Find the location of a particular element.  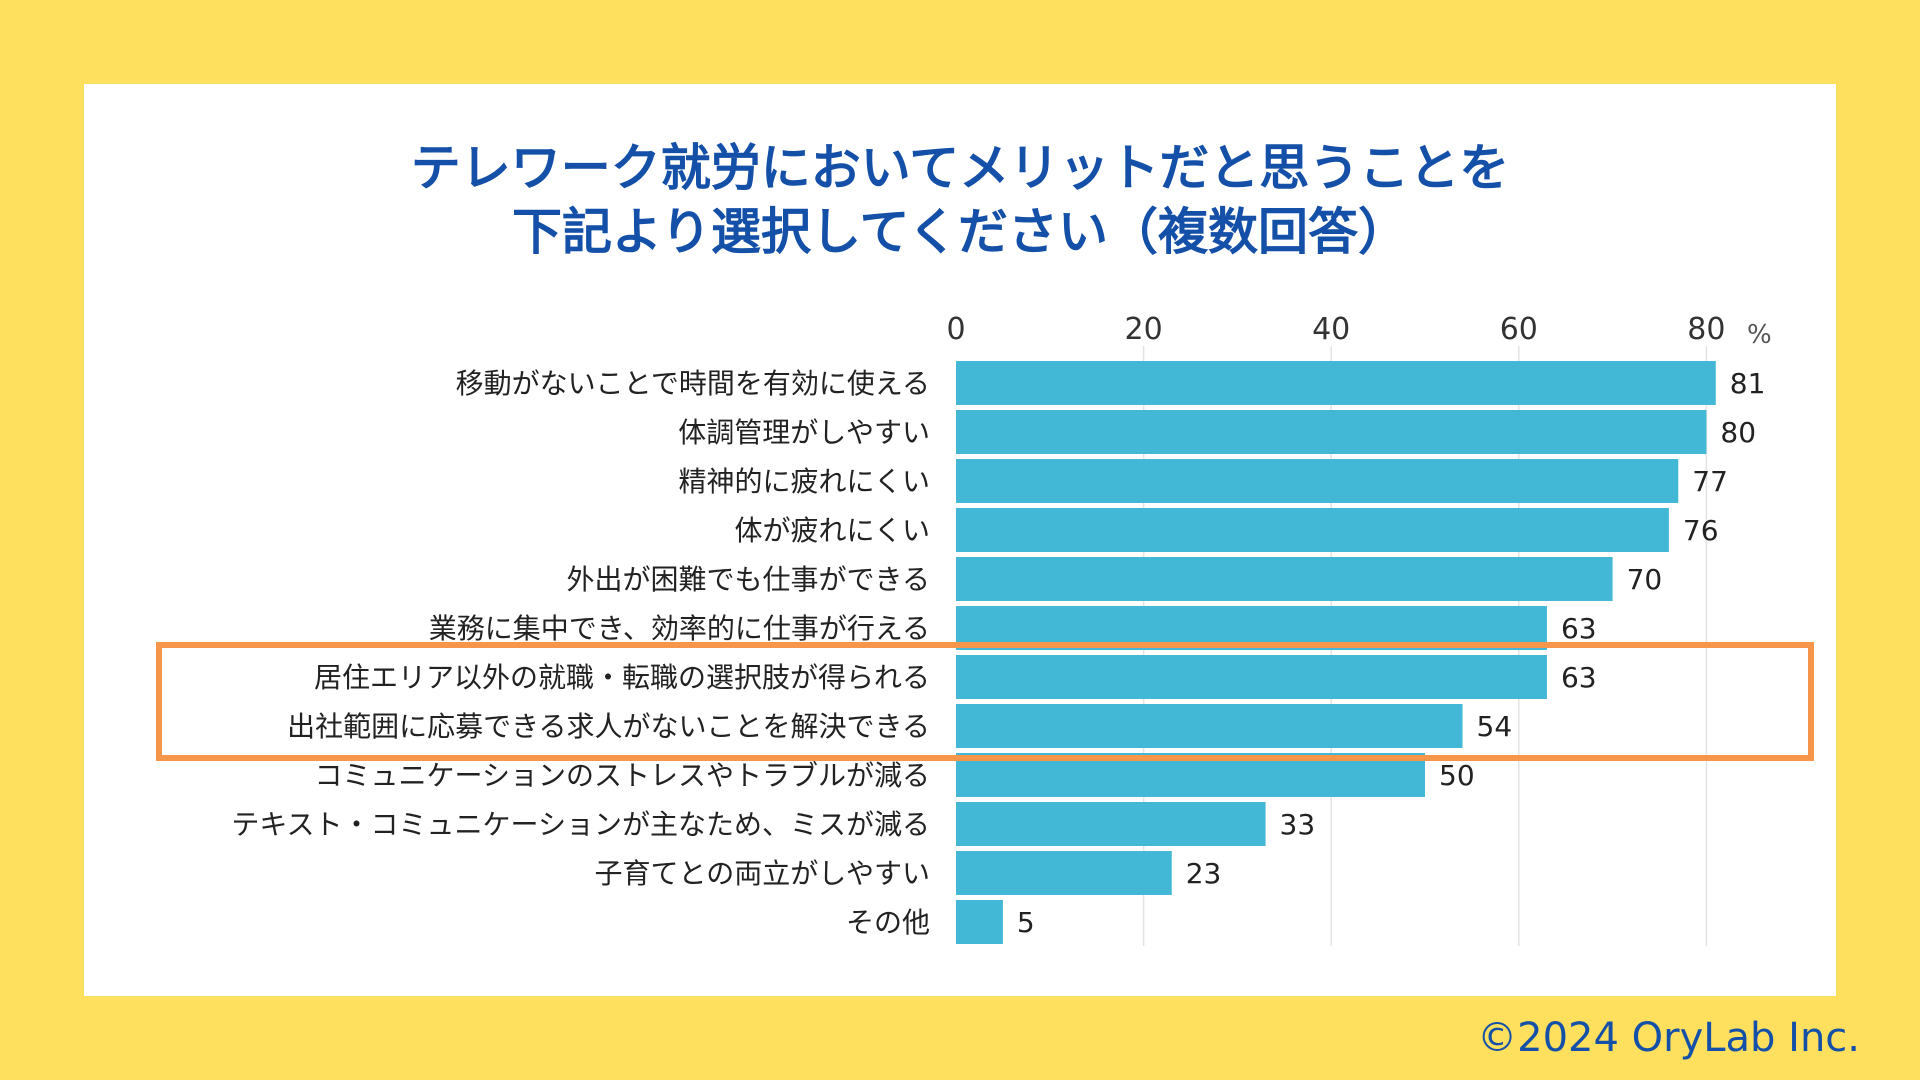

value-label-8: 50 is located at coordinates (1457, 775).